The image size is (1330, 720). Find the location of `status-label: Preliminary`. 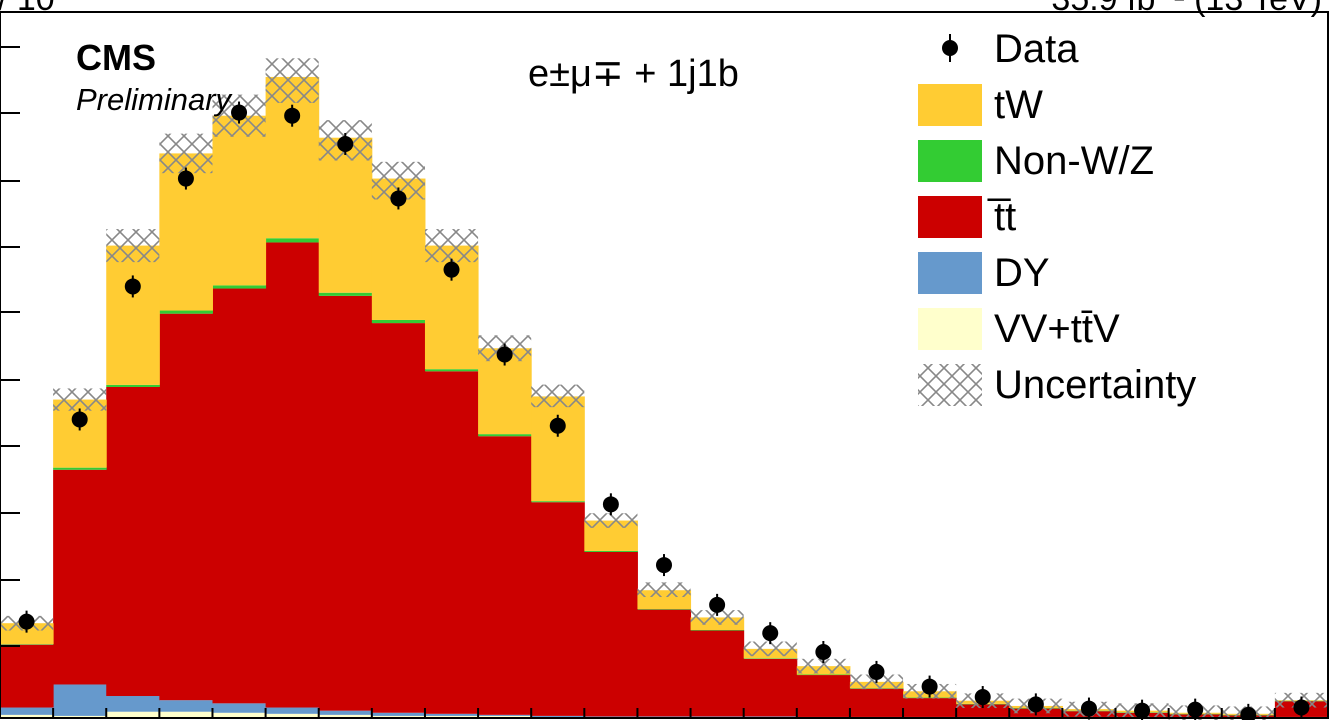

status-label: Preliminary is located at coordinates (155, 99).